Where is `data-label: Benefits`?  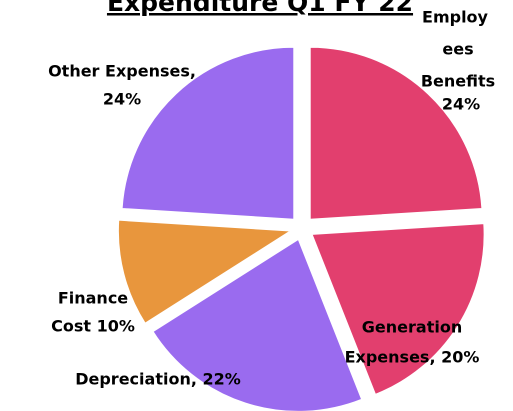 data-label: Benefits is located at coordinates (458, 81).